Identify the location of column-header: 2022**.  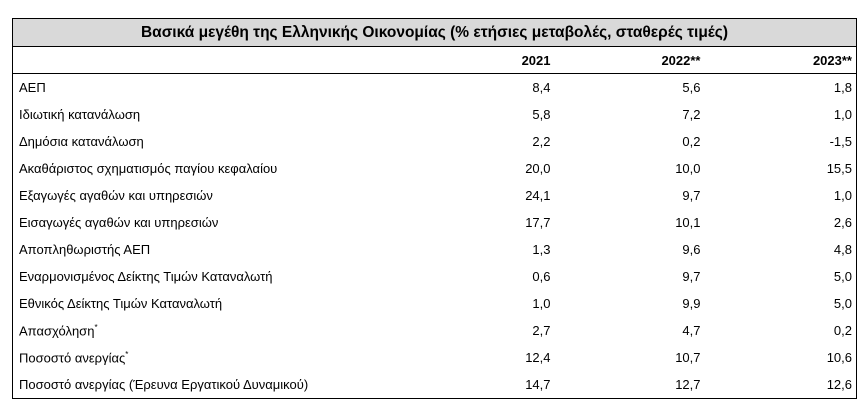
(629, 60).